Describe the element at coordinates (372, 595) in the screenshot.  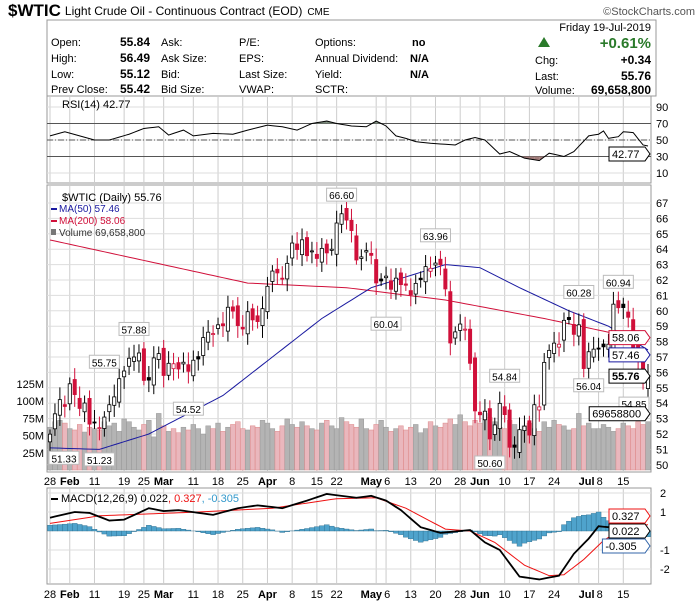
I see `x-tick-label: May` at that location.